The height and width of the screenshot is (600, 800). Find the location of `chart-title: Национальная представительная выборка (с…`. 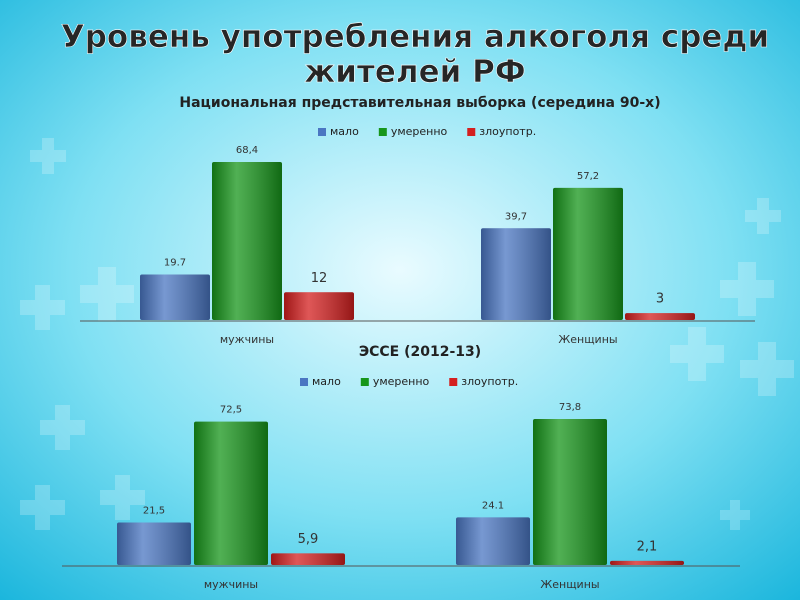

chart-title: Национальная представительная выборка (с… is located at coordinates (419, 103).